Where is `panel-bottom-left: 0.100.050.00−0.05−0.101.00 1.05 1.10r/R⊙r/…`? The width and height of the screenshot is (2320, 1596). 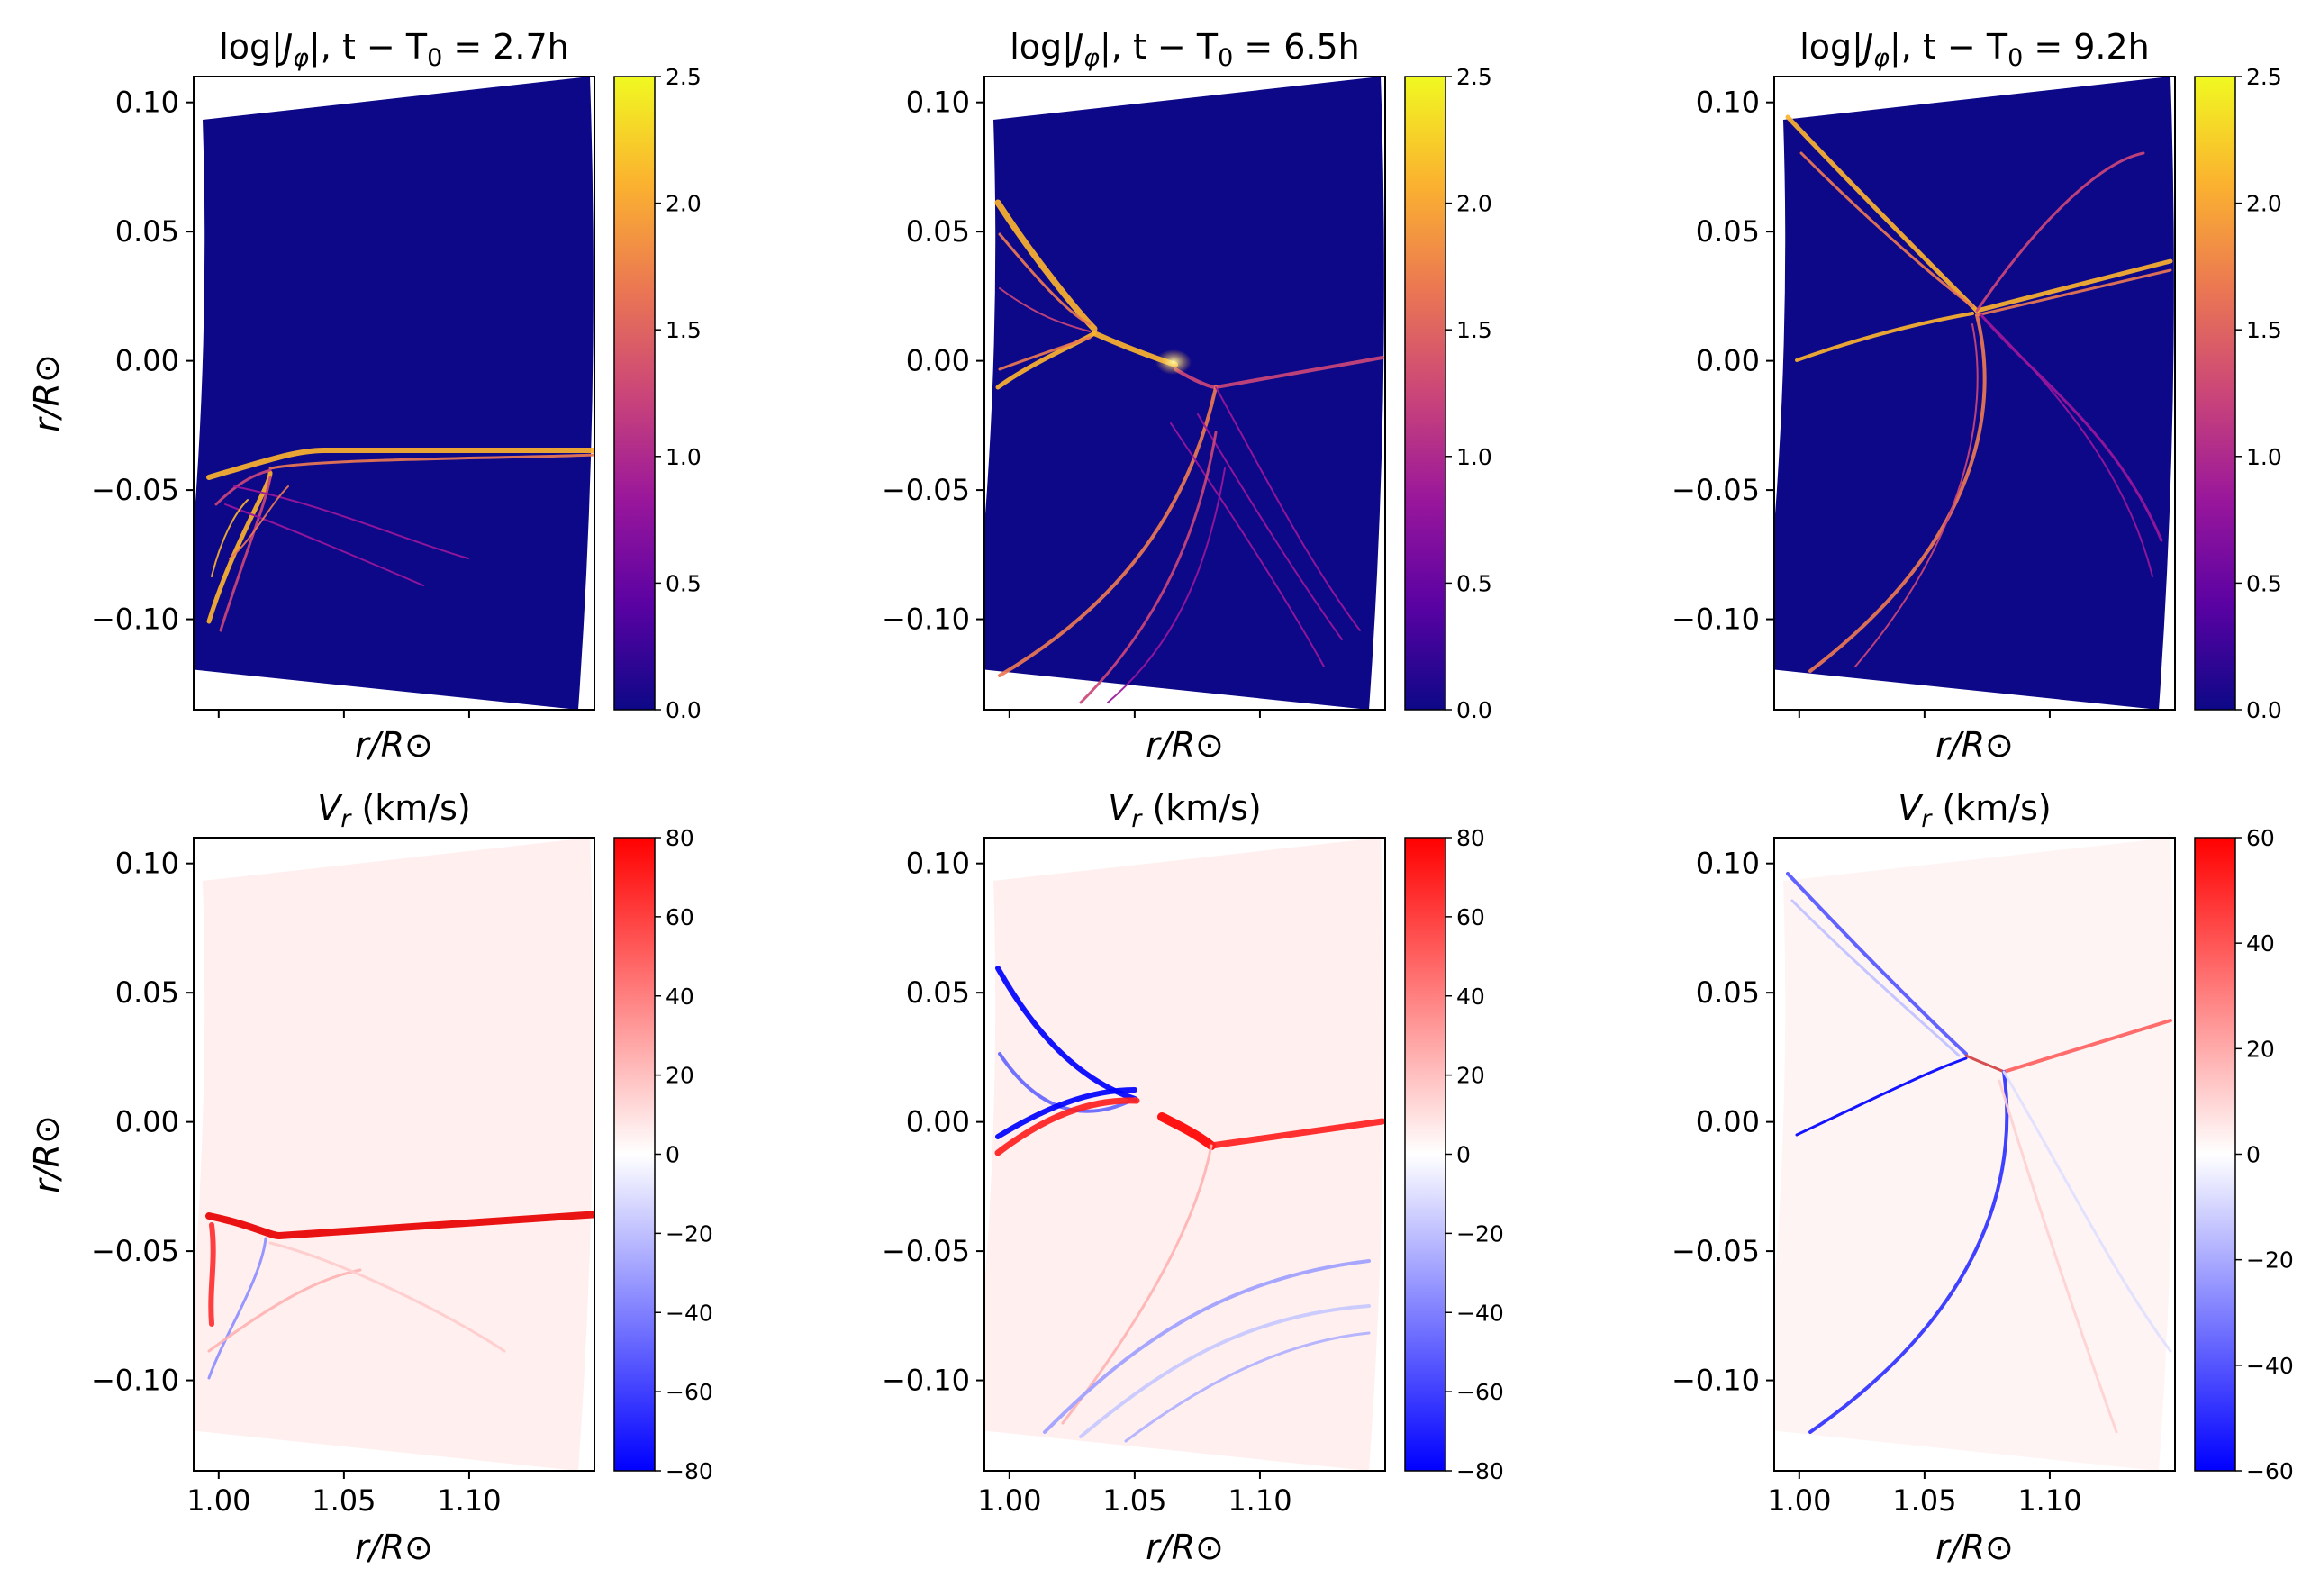
panel-bottom-left: 0.100.050.00−0.05−0.101.00 1.05 1.10r/R⊙r/… is located at coordinates (370, 1177).